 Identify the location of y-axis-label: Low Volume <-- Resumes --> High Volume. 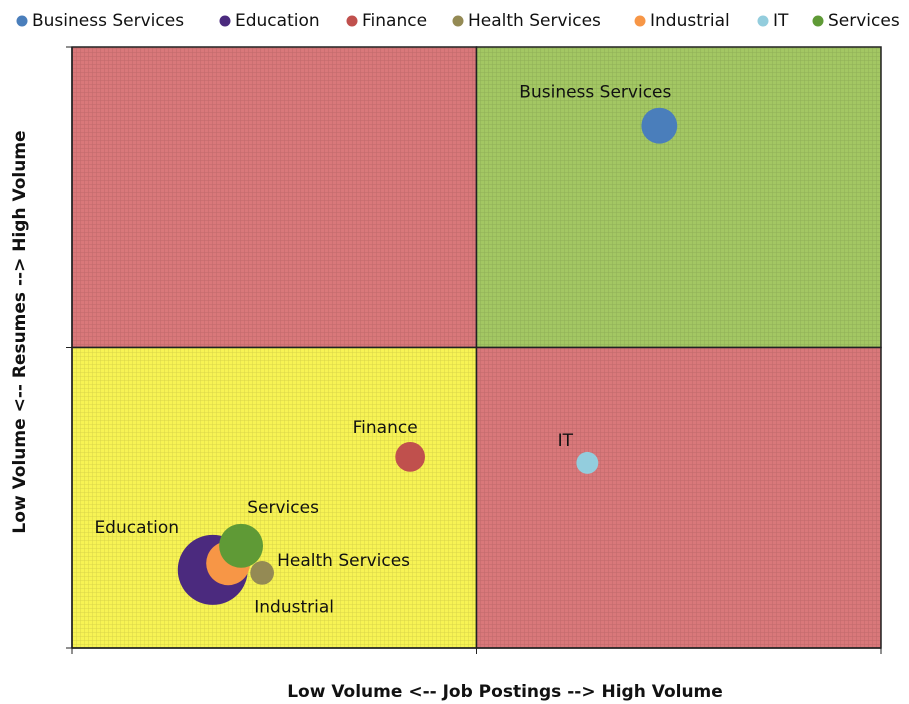
(20, 331).